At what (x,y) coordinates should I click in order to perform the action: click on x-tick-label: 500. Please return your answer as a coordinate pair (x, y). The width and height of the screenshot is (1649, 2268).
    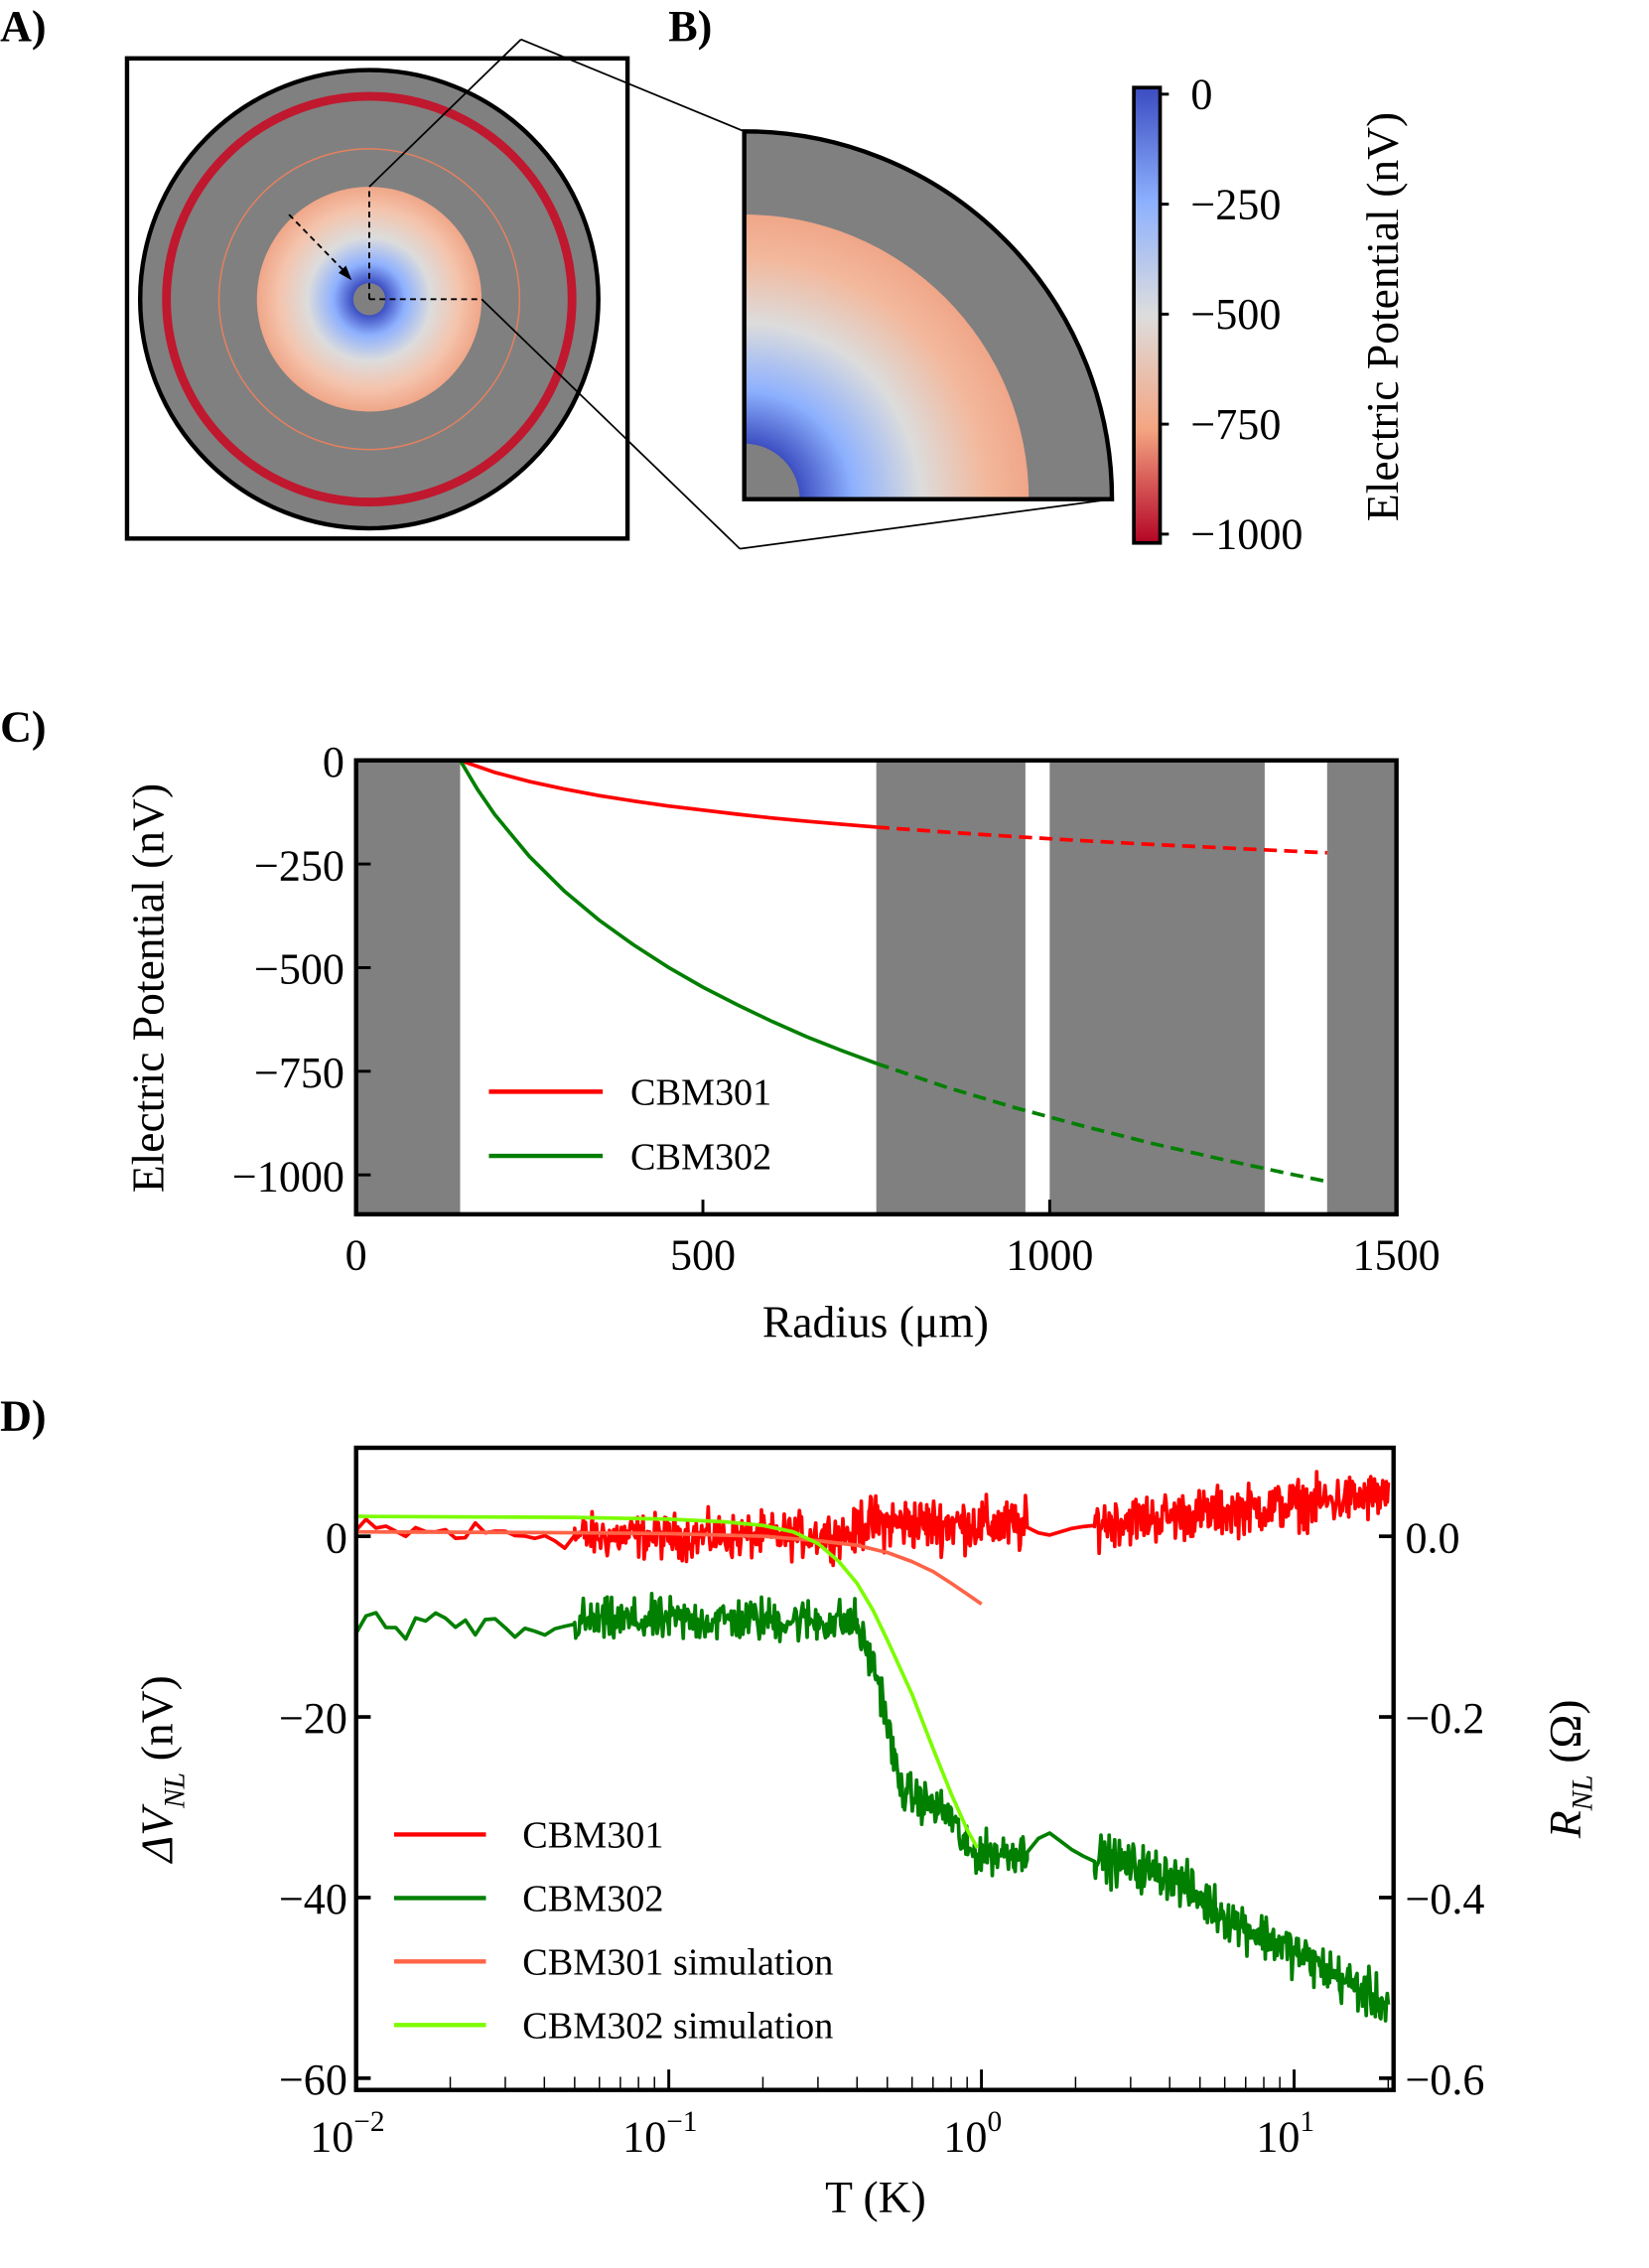
    Looking at the image, I should click on (703, 1255).